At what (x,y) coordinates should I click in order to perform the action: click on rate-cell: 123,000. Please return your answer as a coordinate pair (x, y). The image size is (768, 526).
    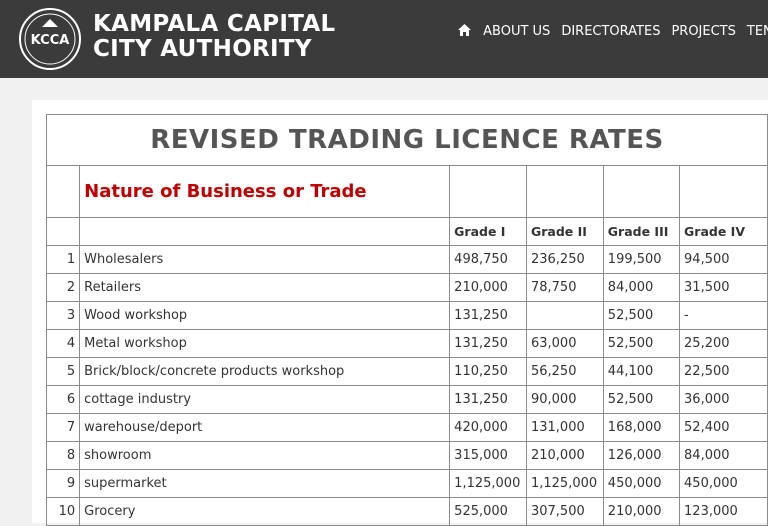
    Looking at the image, I should click on (723, 511).